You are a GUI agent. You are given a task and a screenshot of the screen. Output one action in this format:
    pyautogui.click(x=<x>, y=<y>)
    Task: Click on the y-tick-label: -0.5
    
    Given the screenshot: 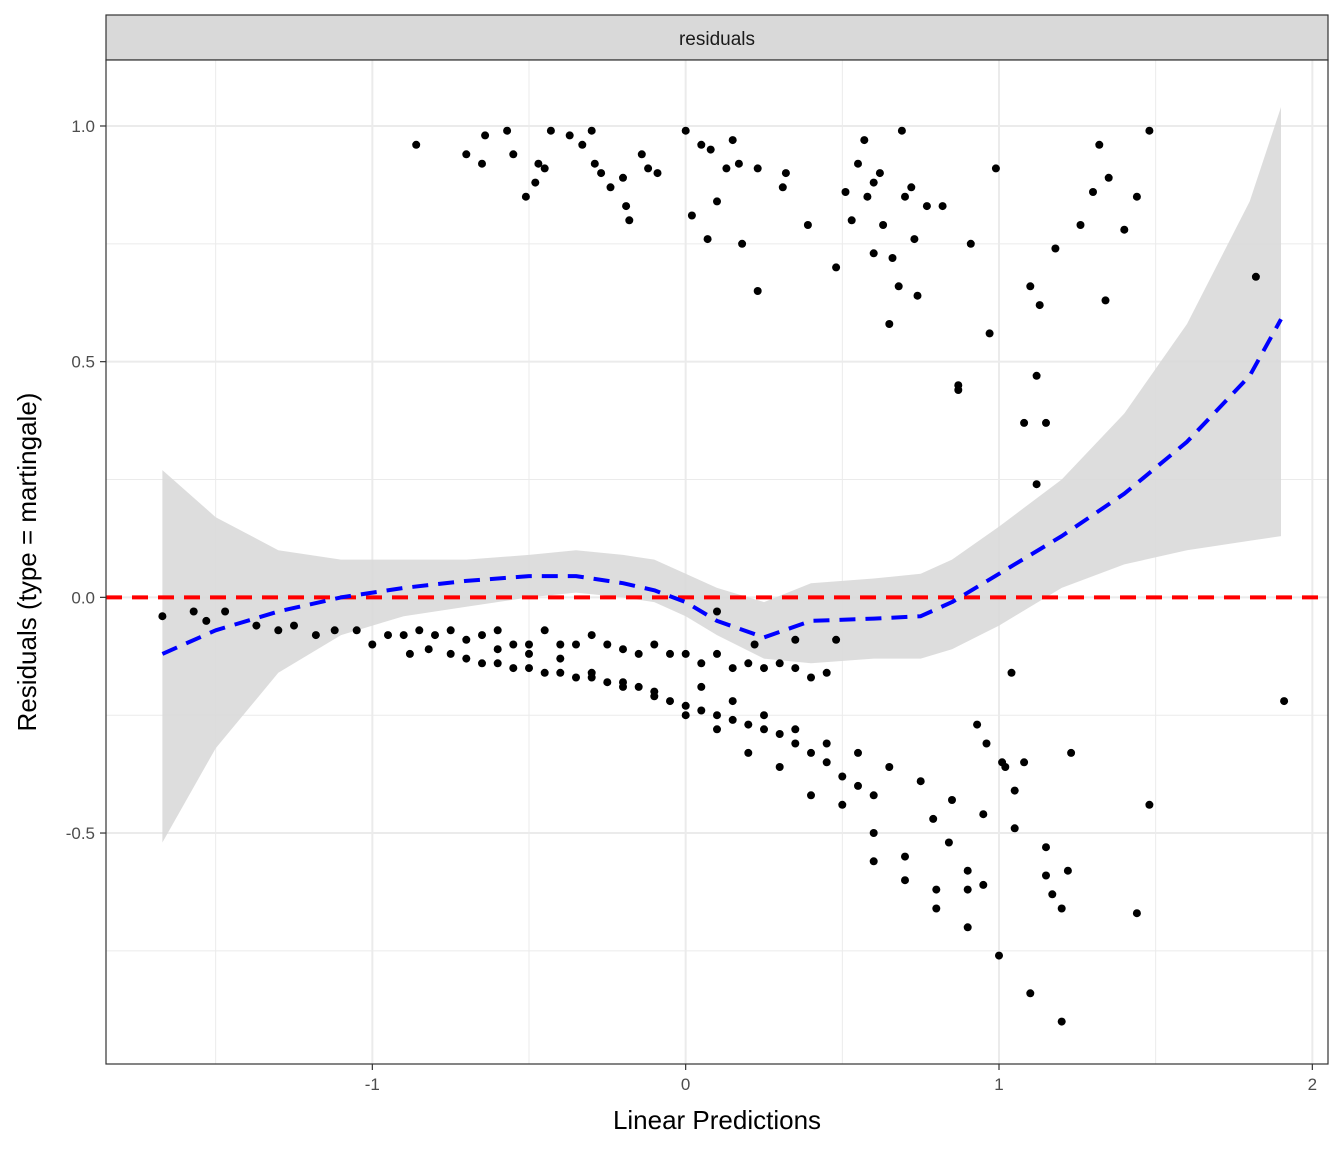 What is the action you would take?
    pyautogui.click(x=80, y=833)
    